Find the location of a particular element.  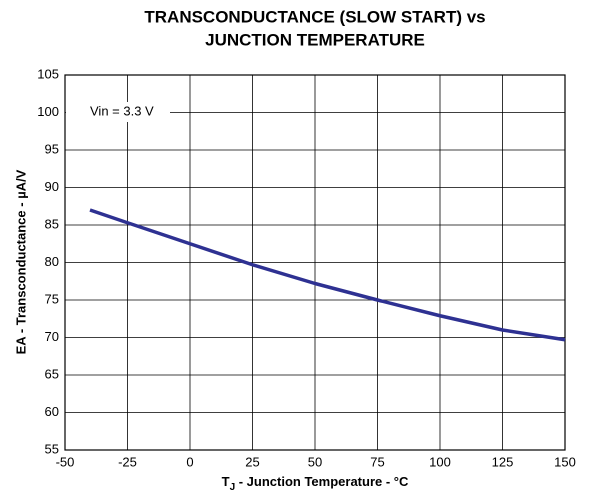

y-tick-label: 55 is located at coordinates (52, 448).